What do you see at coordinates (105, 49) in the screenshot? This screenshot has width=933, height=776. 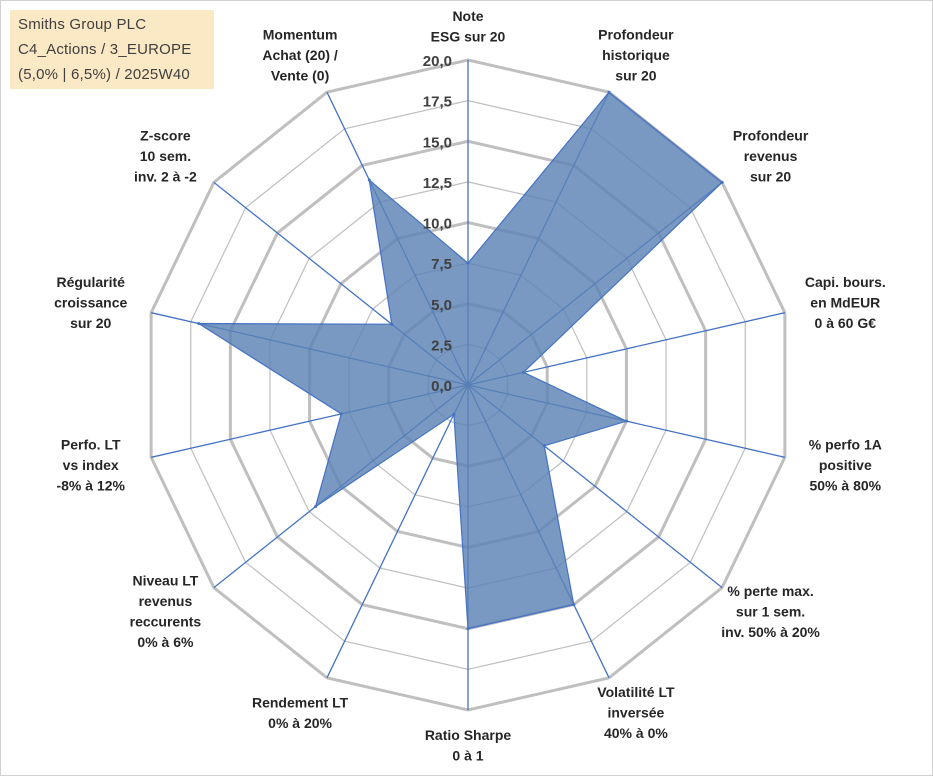 I see `title-line-category: C4_Actions / 3_EUROPE` at bounding box center [105, 49].